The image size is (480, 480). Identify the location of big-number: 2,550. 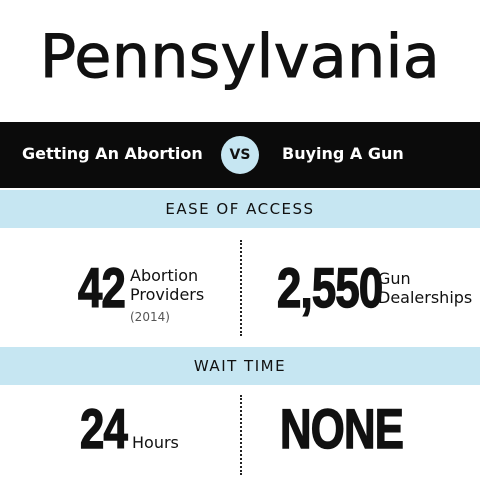
(329, 287).